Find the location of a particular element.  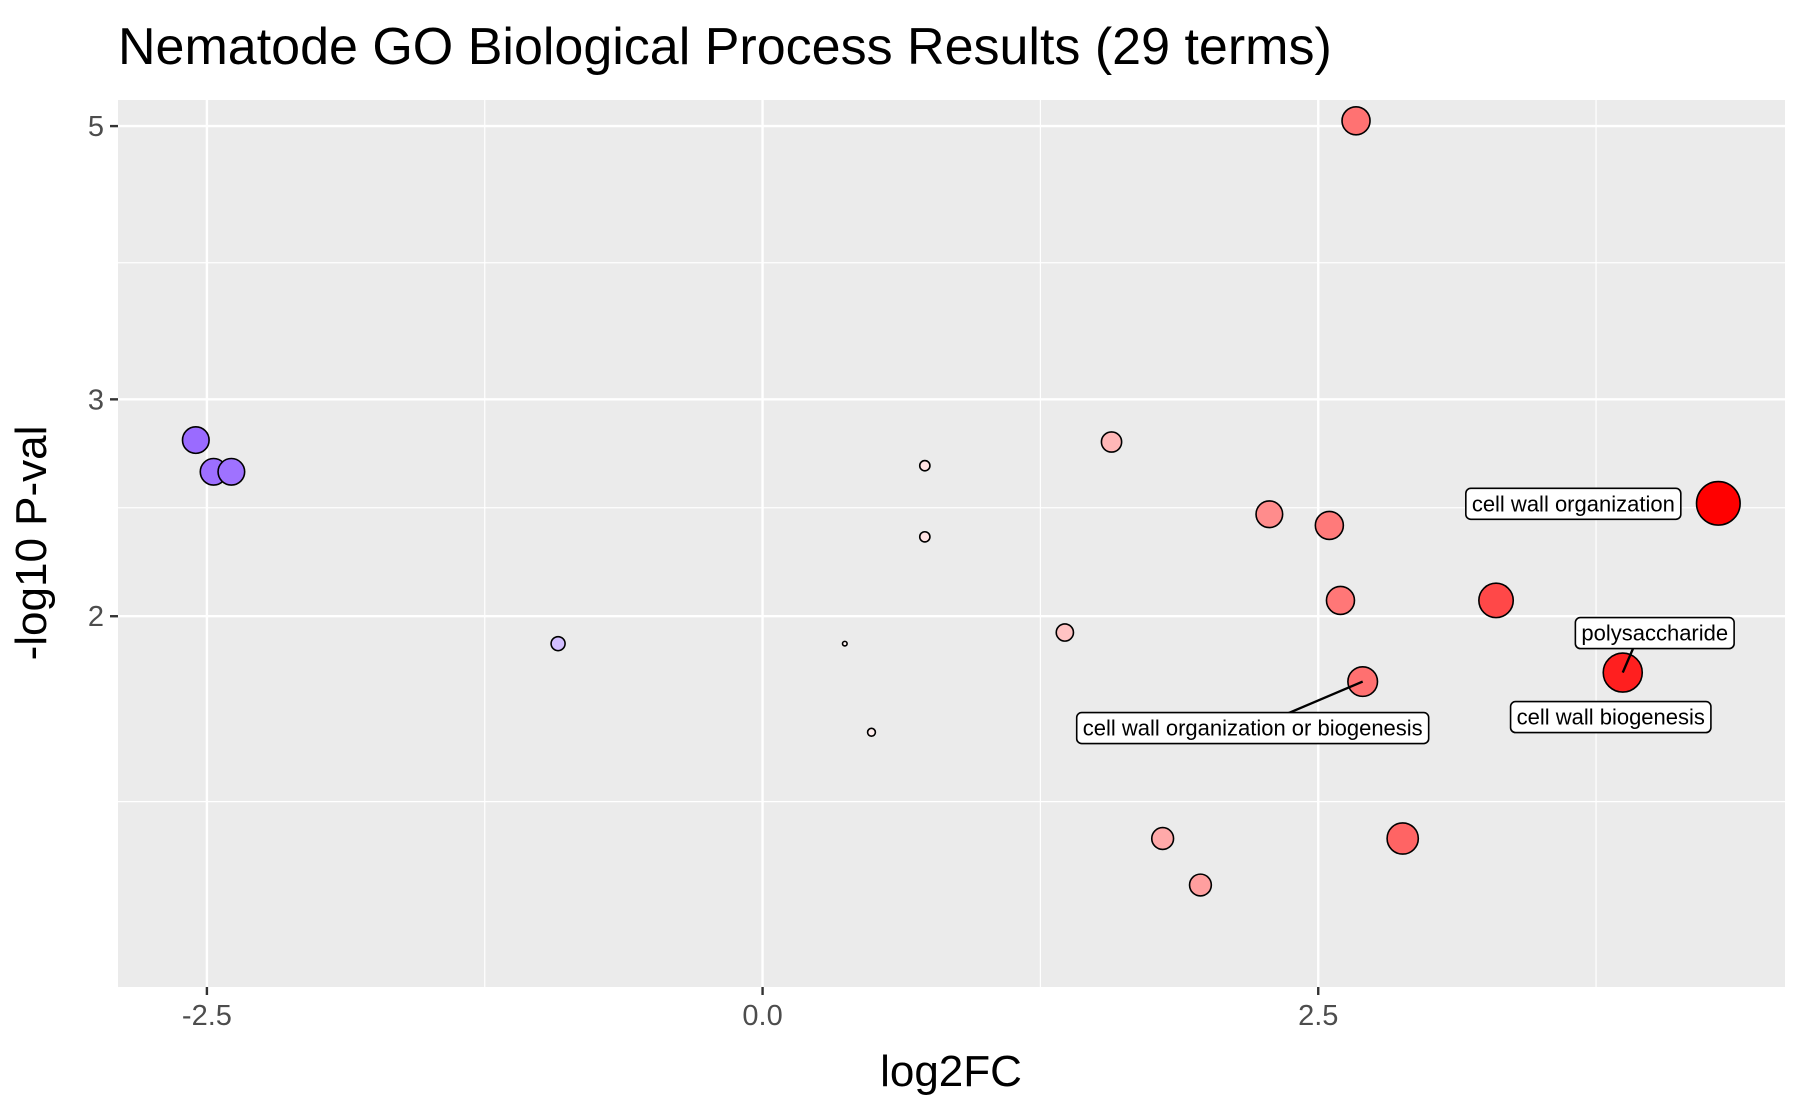

y-axis-title: -log10 P-val is located at coordinates (31, 543).